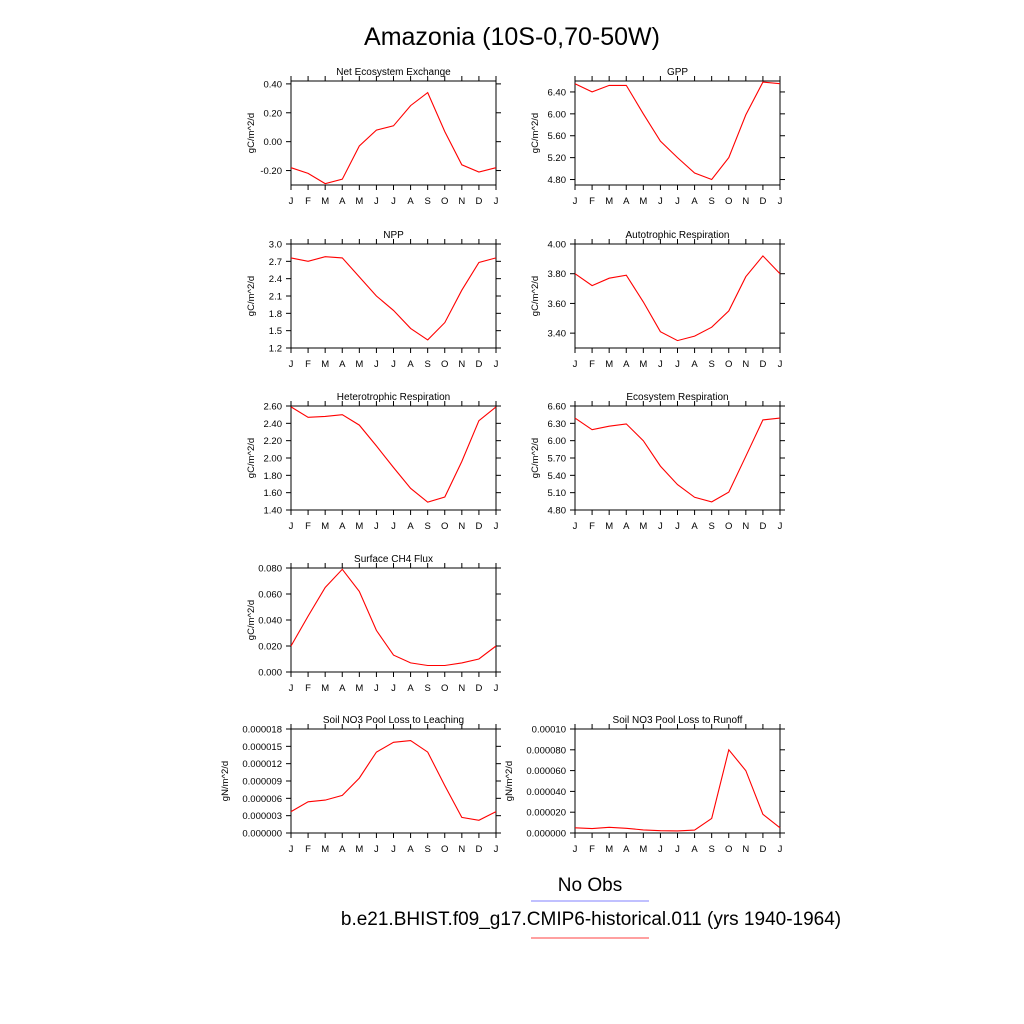 The image size is (1024, 1024). I want to click on y-tick-label: 1.60, so click(273, 493).